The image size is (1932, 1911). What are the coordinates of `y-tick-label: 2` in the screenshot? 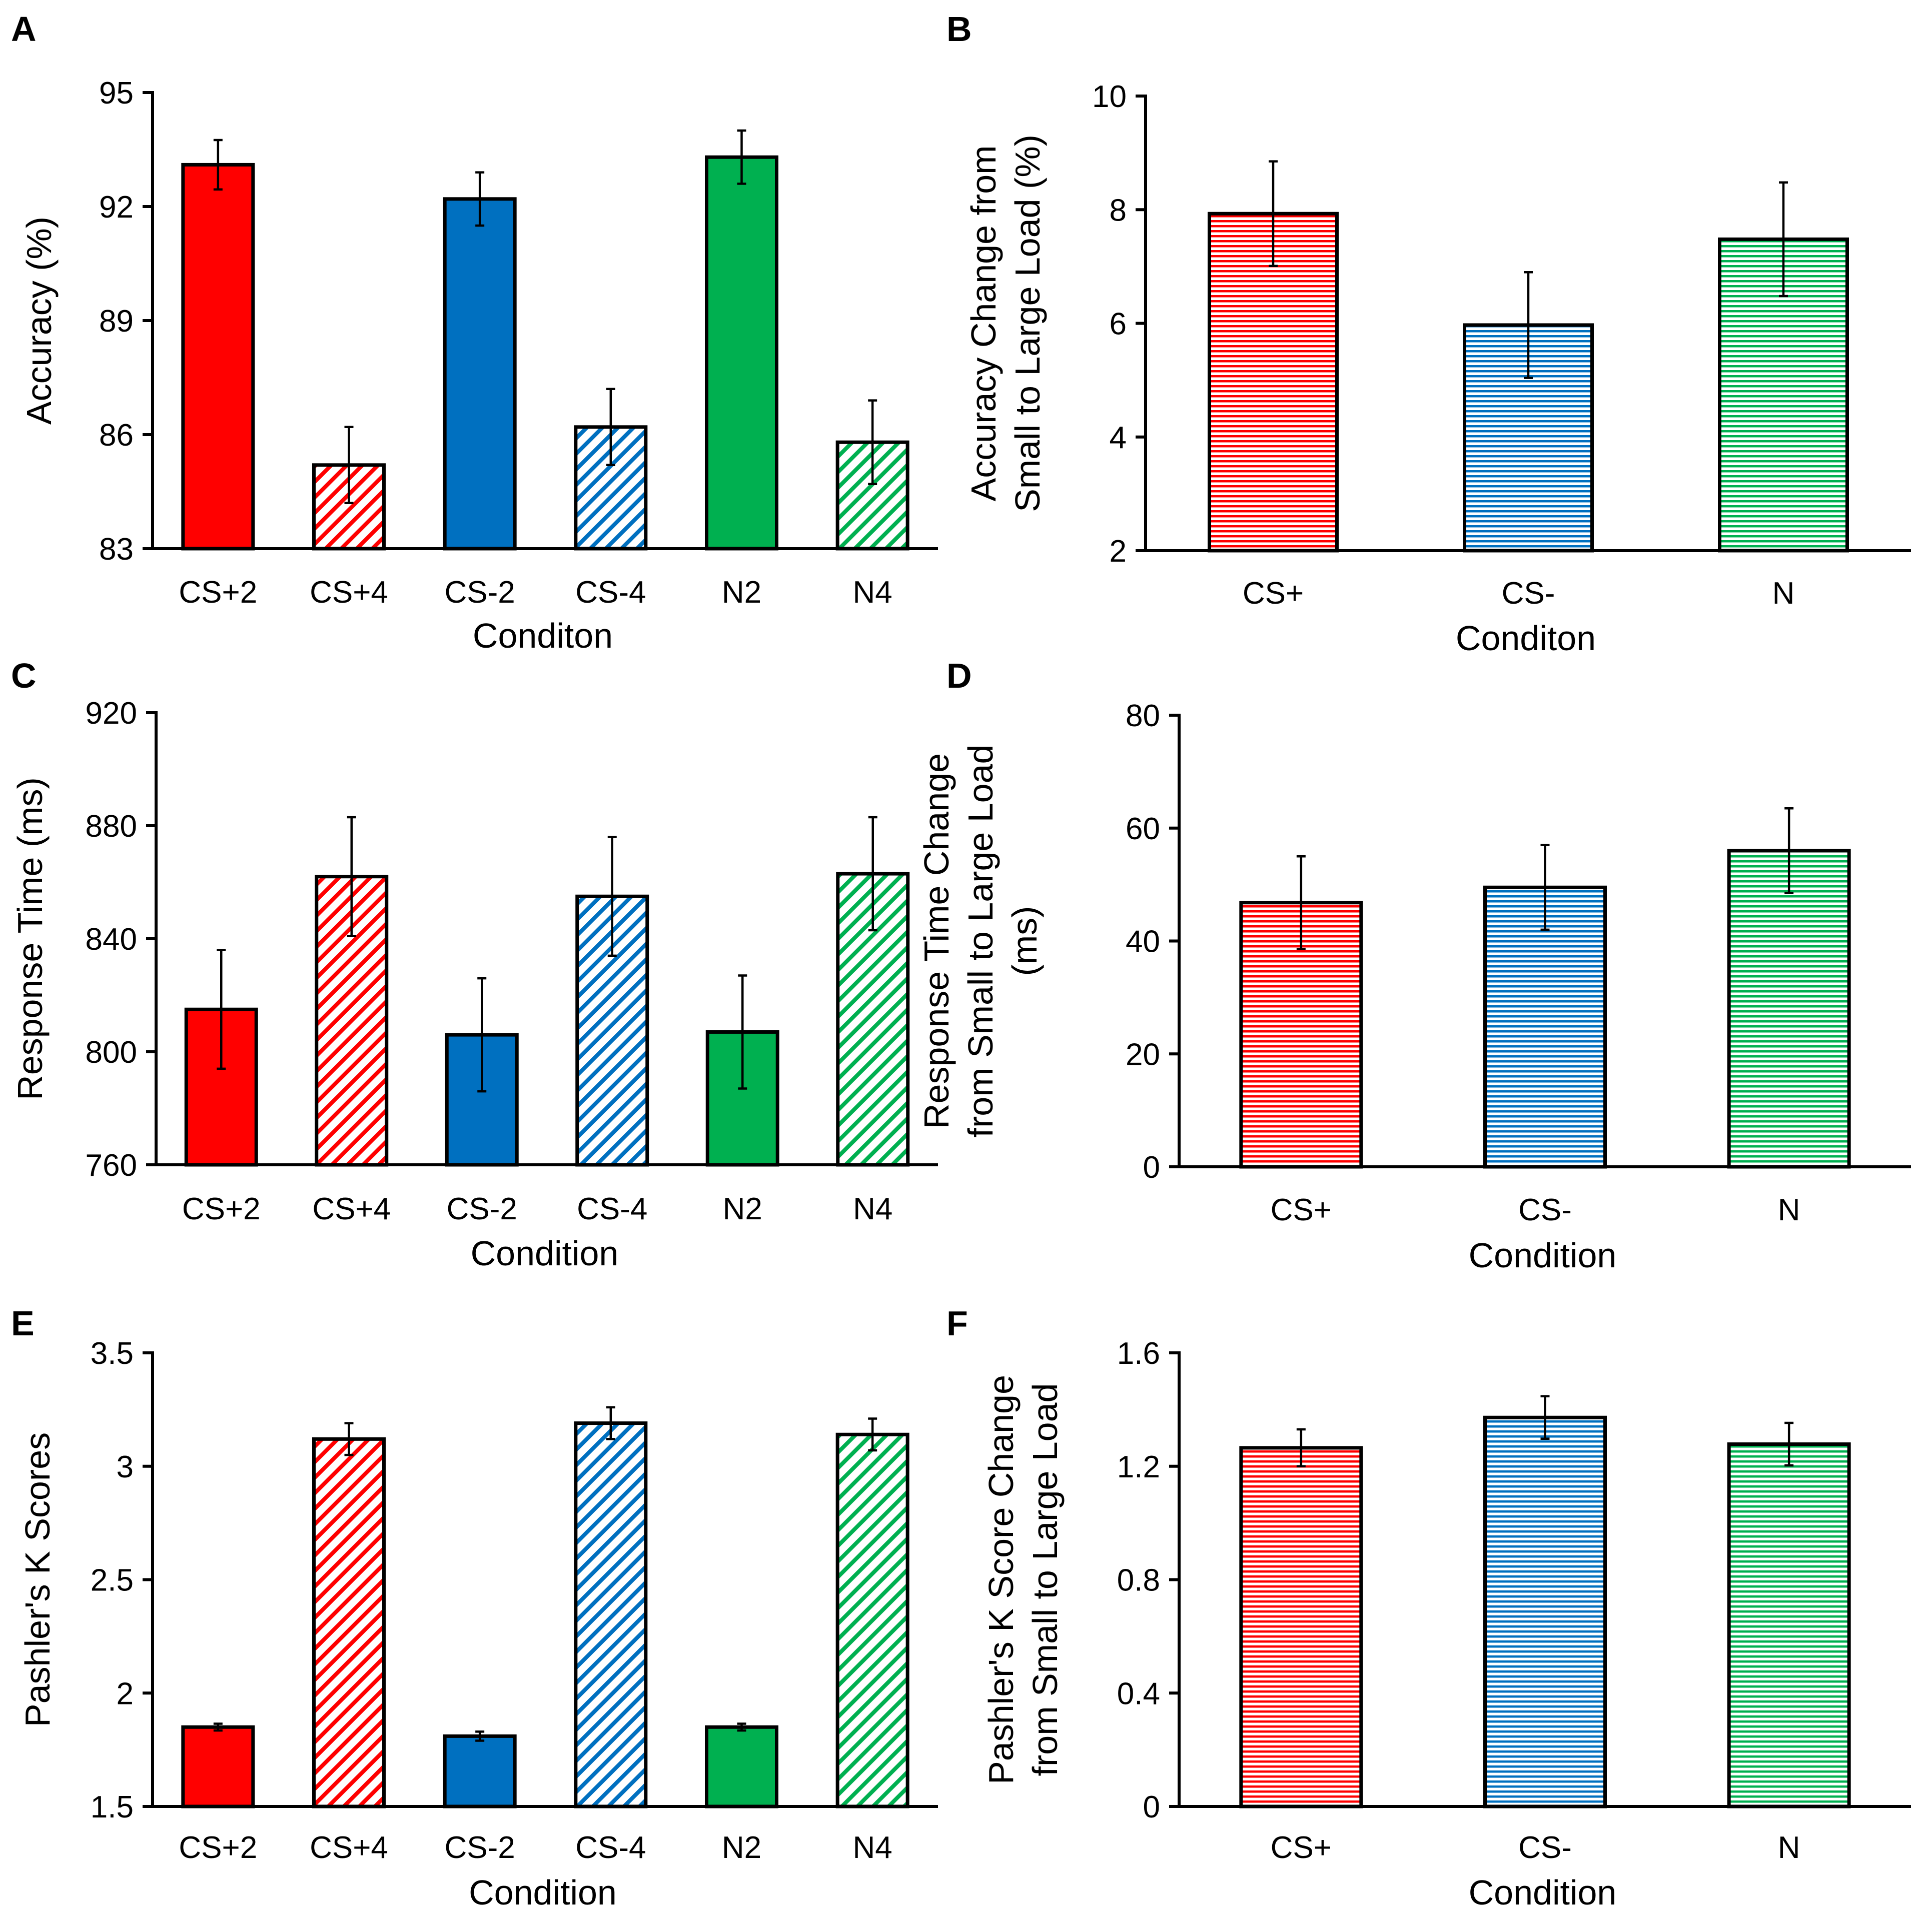 It's located at (125, 1694).